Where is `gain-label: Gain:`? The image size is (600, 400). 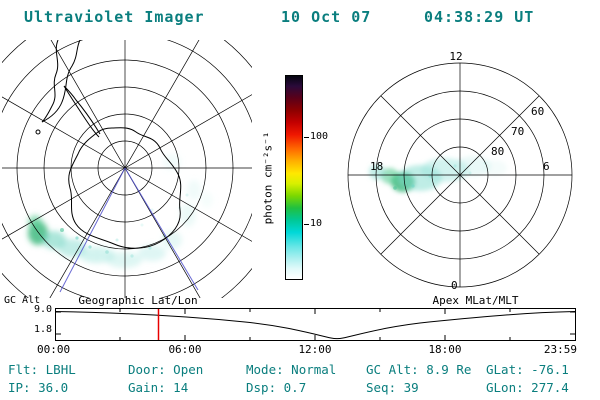
gain-label: Gain: is located at coordinates (147, 387).